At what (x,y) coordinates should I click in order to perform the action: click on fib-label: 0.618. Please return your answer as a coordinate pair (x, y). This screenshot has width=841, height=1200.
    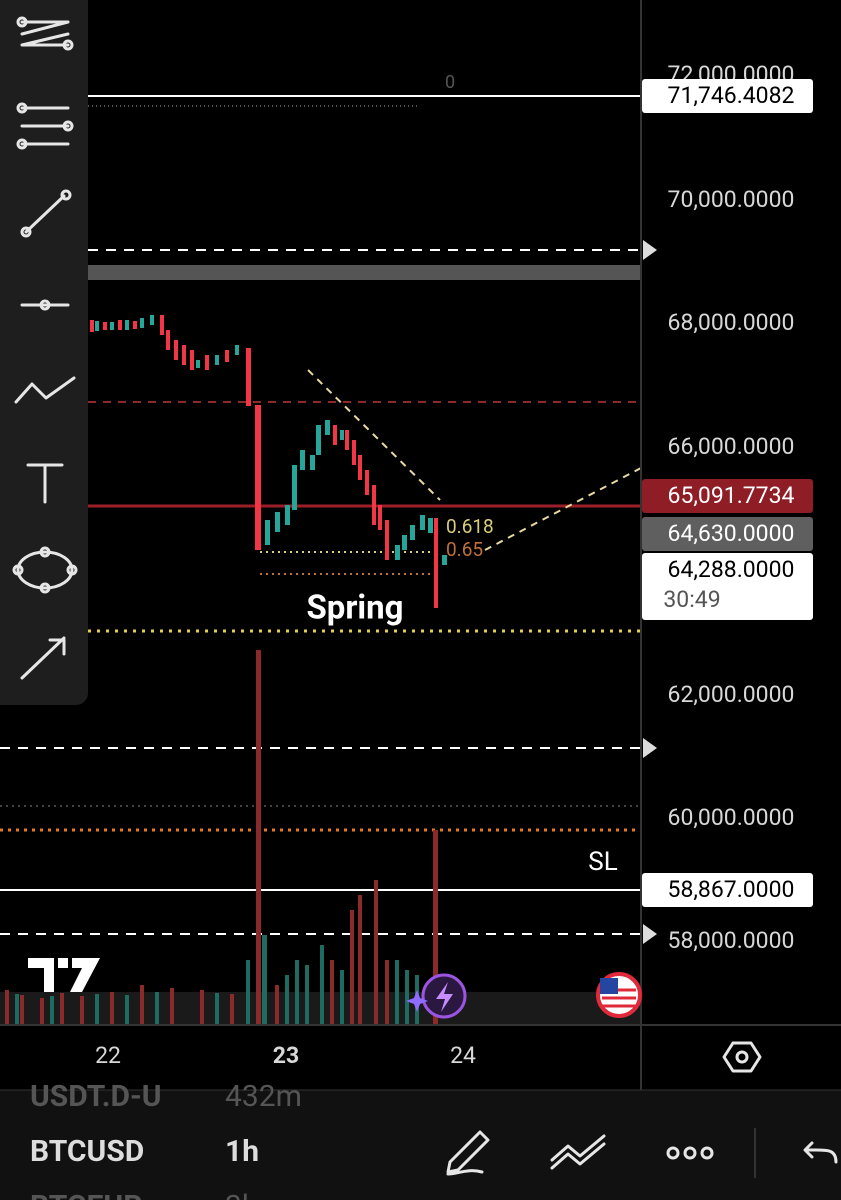
    Looking at the image, I should click on (470, 526).